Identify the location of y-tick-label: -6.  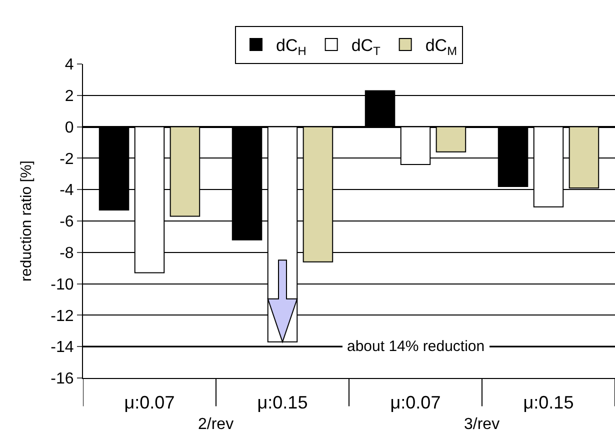
(67, 222).